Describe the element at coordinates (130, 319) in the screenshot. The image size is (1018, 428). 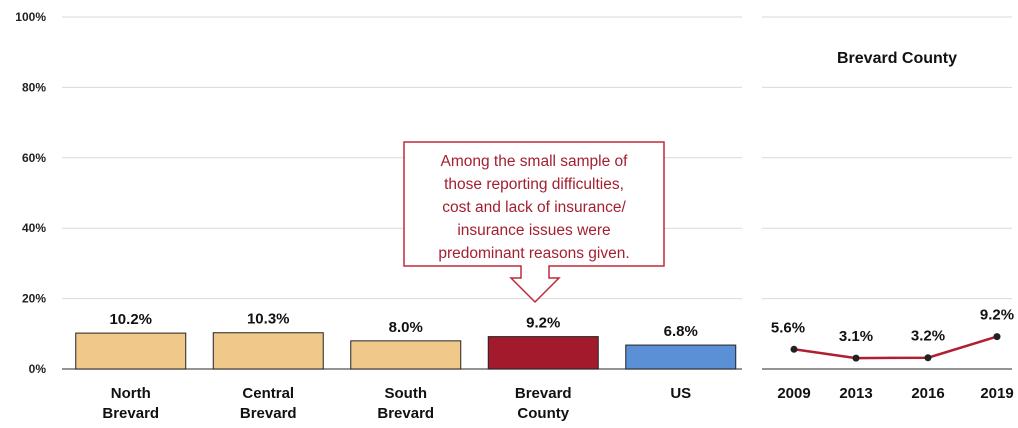
I see `bar-value-label: 10.2%` at that location.